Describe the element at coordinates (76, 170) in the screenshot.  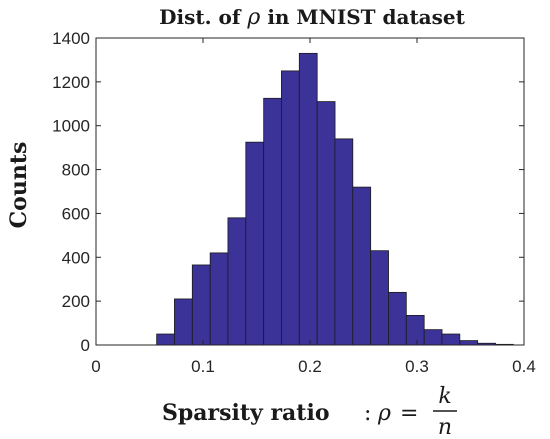
I see `y-tick-label: 800` at that location.